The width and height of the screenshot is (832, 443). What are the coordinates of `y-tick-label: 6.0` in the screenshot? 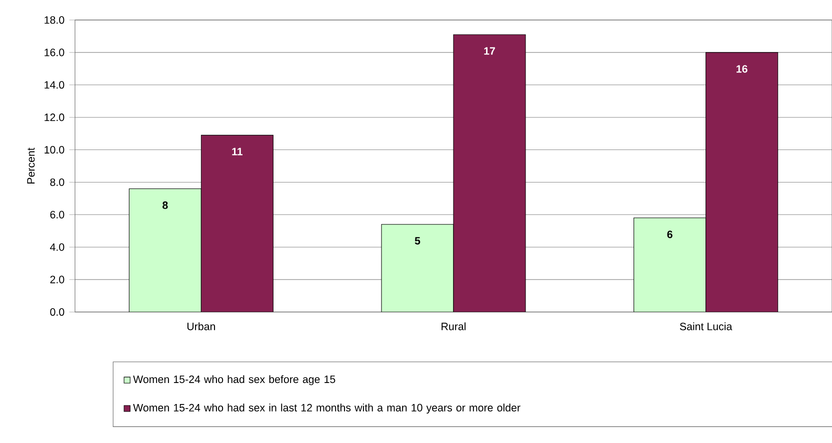 It's located at (57, 214).